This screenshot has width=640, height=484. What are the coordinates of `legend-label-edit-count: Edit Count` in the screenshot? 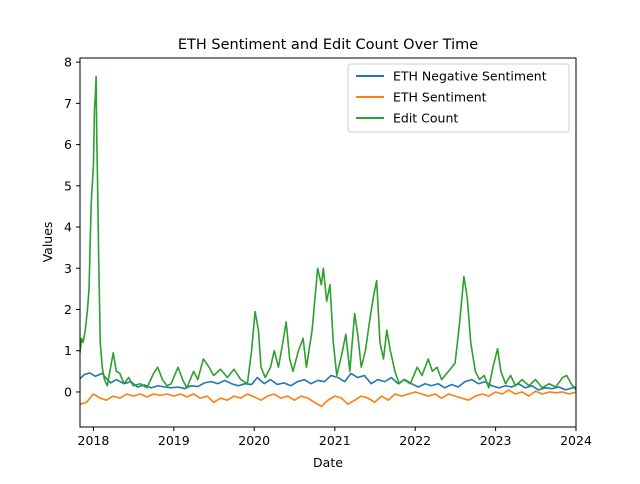 It's located at (425, 118).